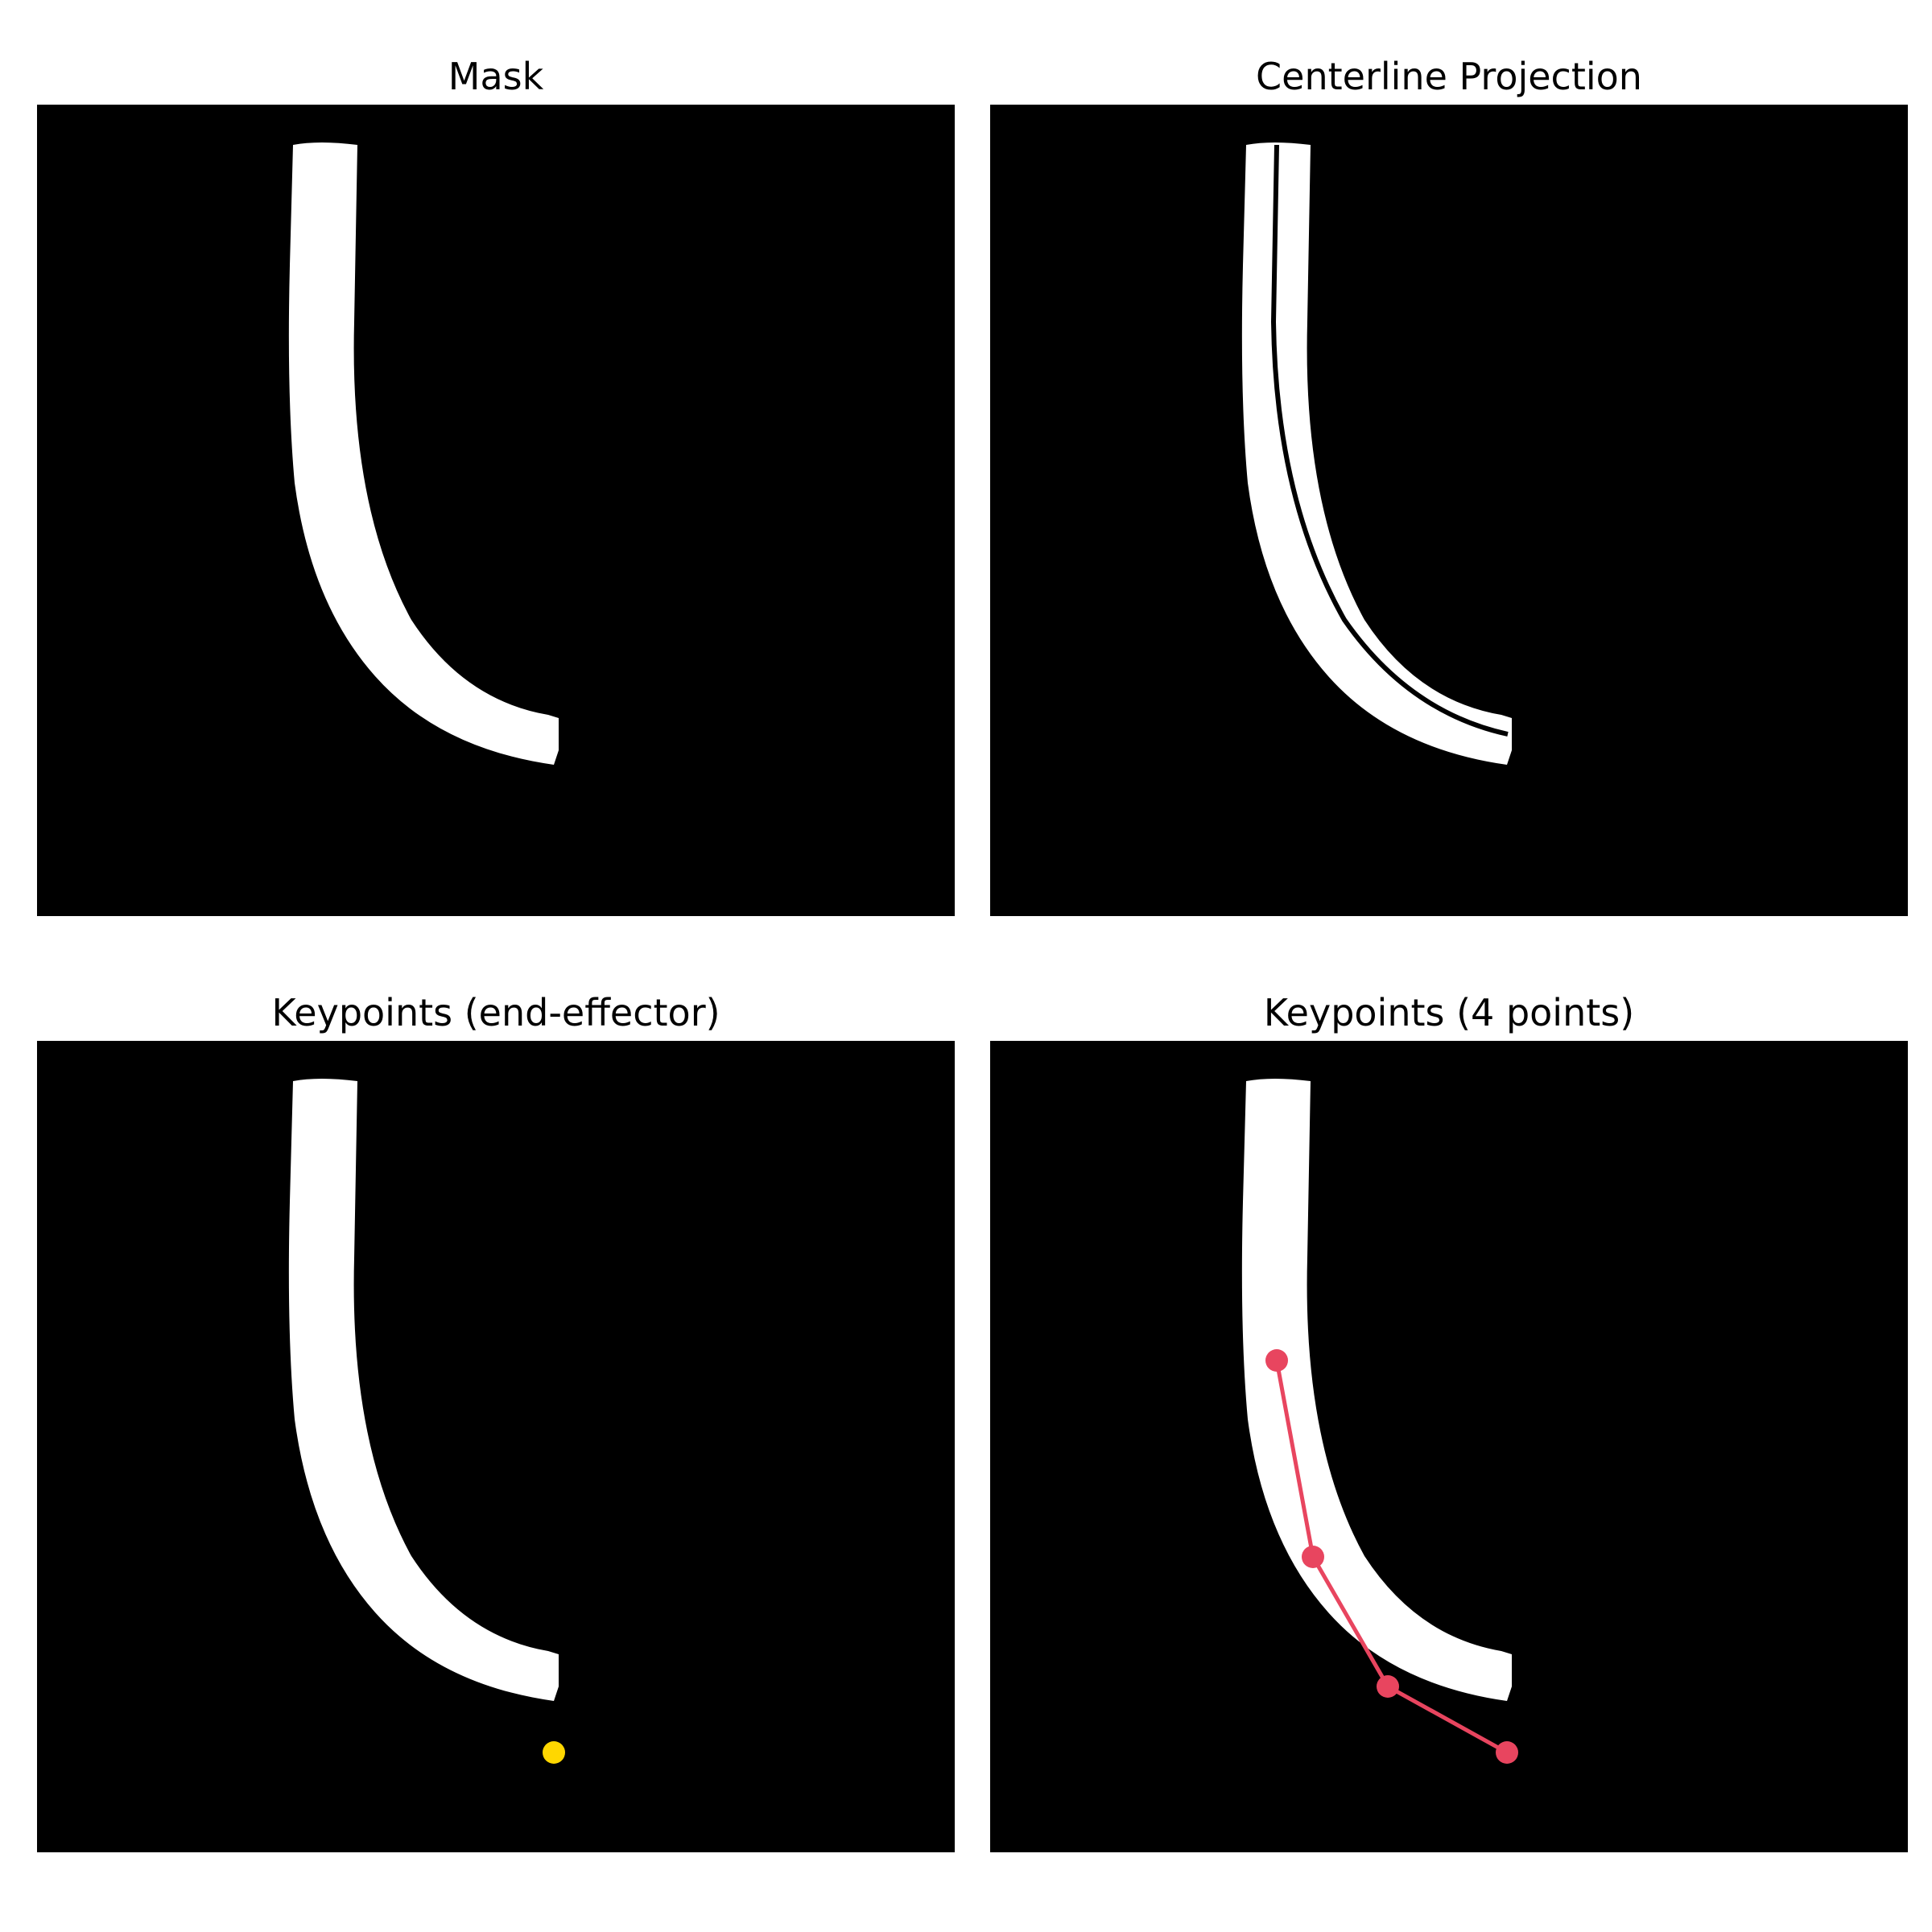  What do you see at coordinates (1391, 1557) in the screenshot?
I see `keypoint-connector` at bounding box center [1391, 1557].